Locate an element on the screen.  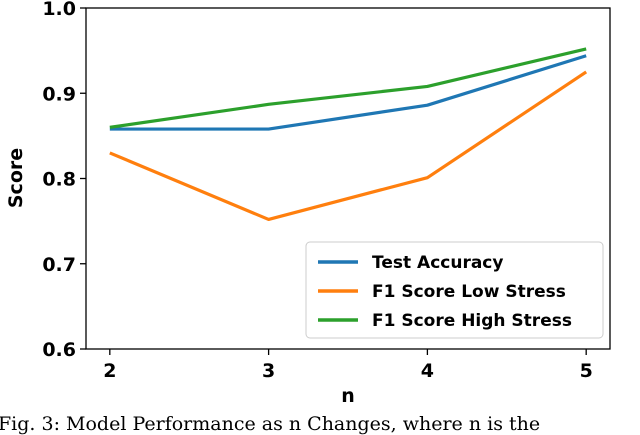
legend-box is located at coordinates (454, 290).